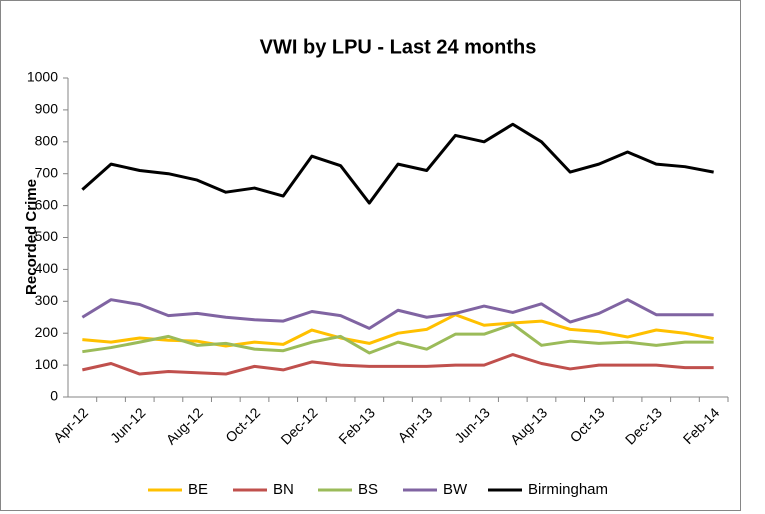 This screenshot has height=514, width=765. What do you see at coordinates (42, 77) in the screenshot?
I see `y-tick-label: 1000` at bounding box center [42, 77].